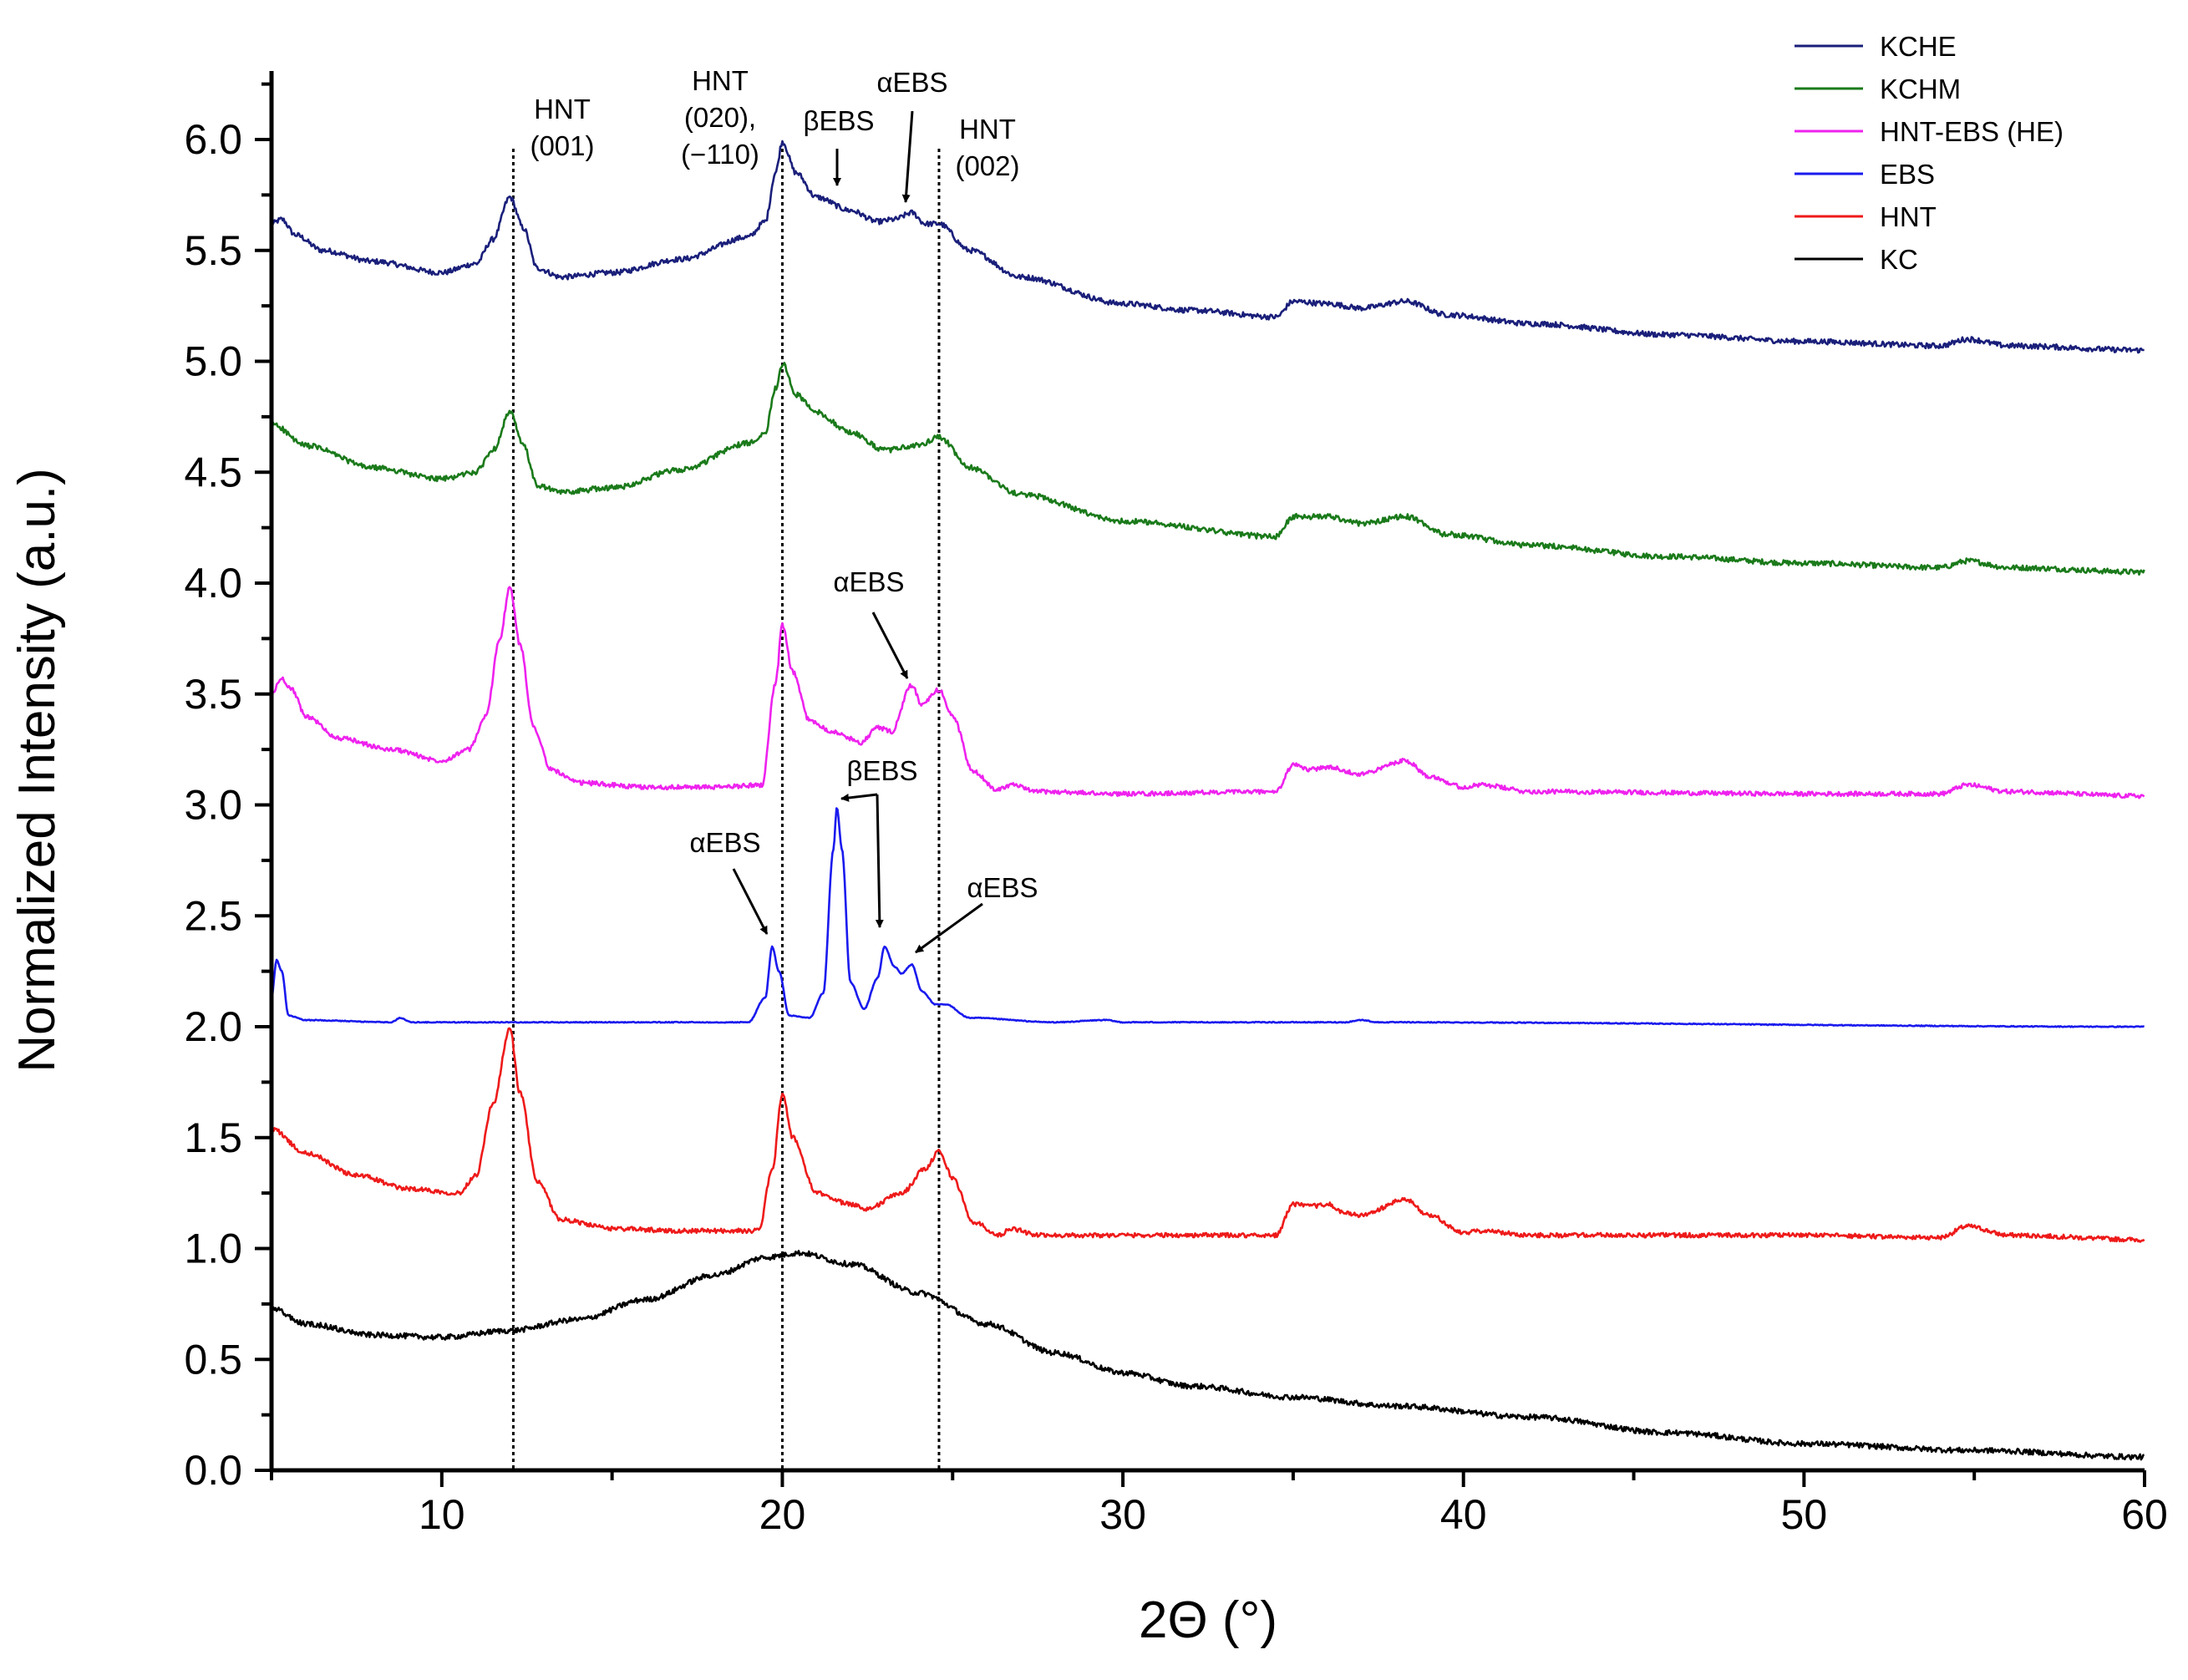  What do you see at coordinates (1207, 1355) in the screenshot?
I see `series-kc` at bounding box center [1207, 1355].